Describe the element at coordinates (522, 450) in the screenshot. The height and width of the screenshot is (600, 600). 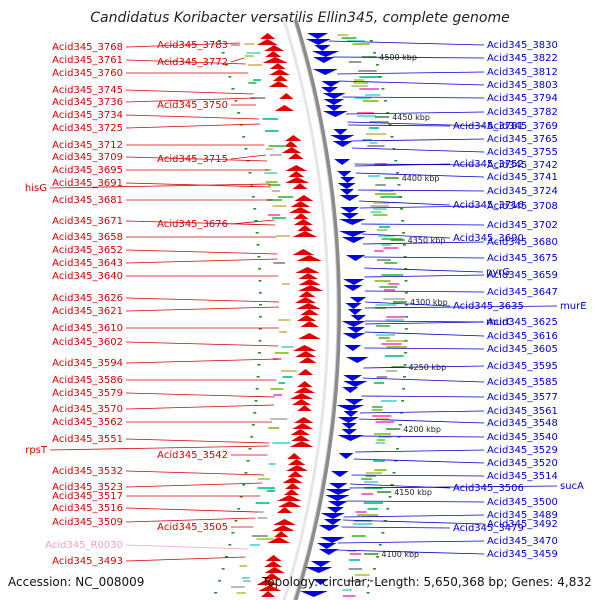
I see `gene-label-right: Acid345_3529` at that location.